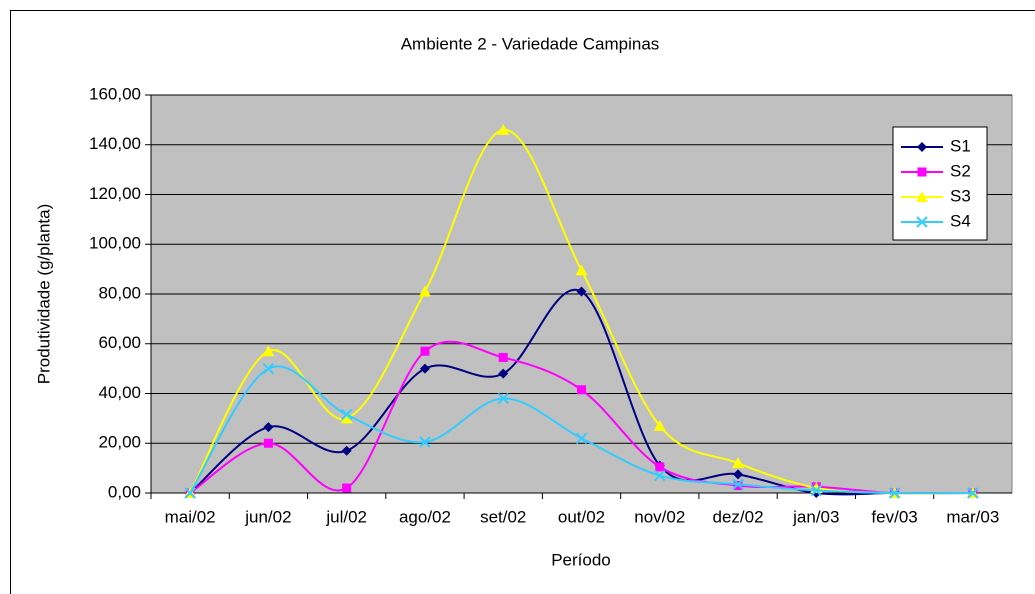 Image resolution: width=1035 pixels, height=594 pixels. I want to click on x-tick-label: set/02, so click(503, 516).